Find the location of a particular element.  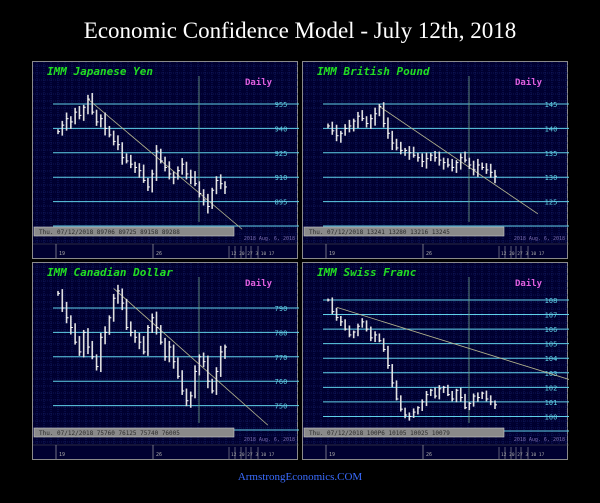

level-label: 940 is located at coordinates (281, 129).